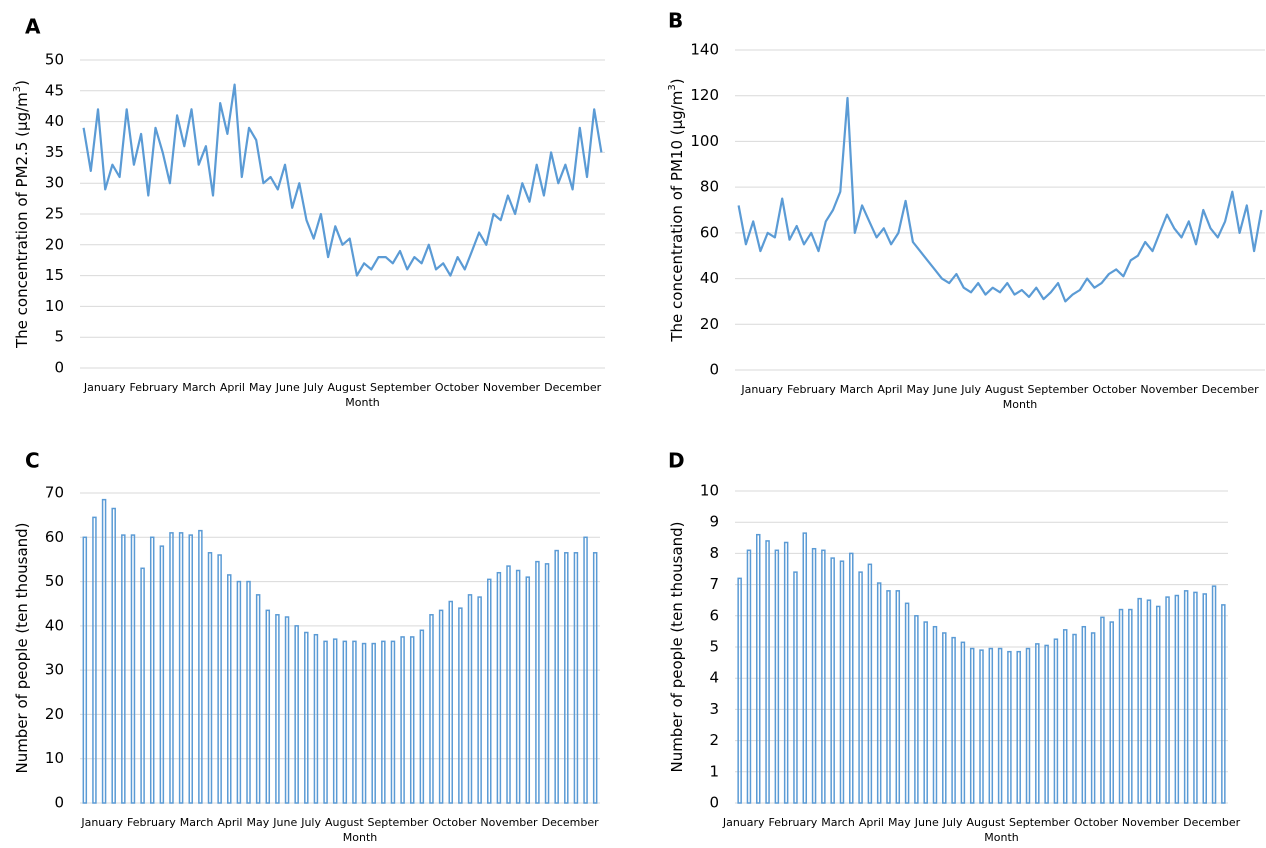  I want to click on y-tick-label: 2, so click(714, 740).